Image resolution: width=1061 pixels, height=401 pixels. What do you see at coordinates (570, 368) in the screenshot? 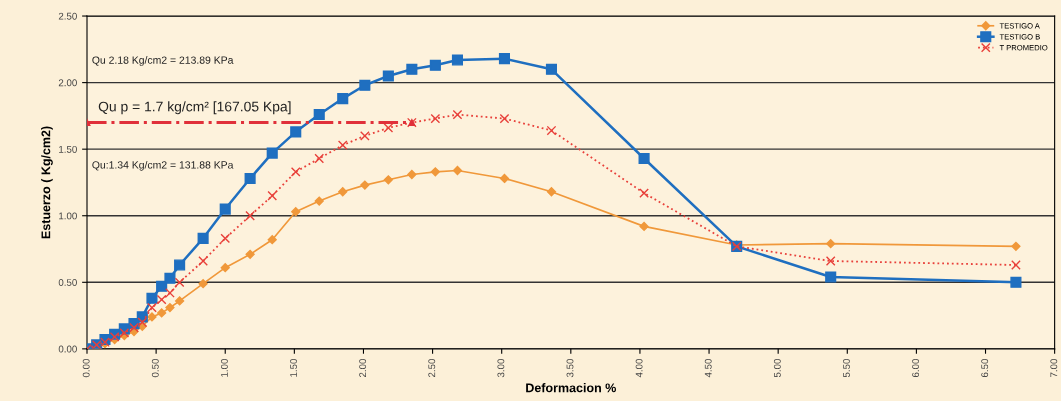
I see `x-tick-label: 3.50` at bounding box center [570, 368].